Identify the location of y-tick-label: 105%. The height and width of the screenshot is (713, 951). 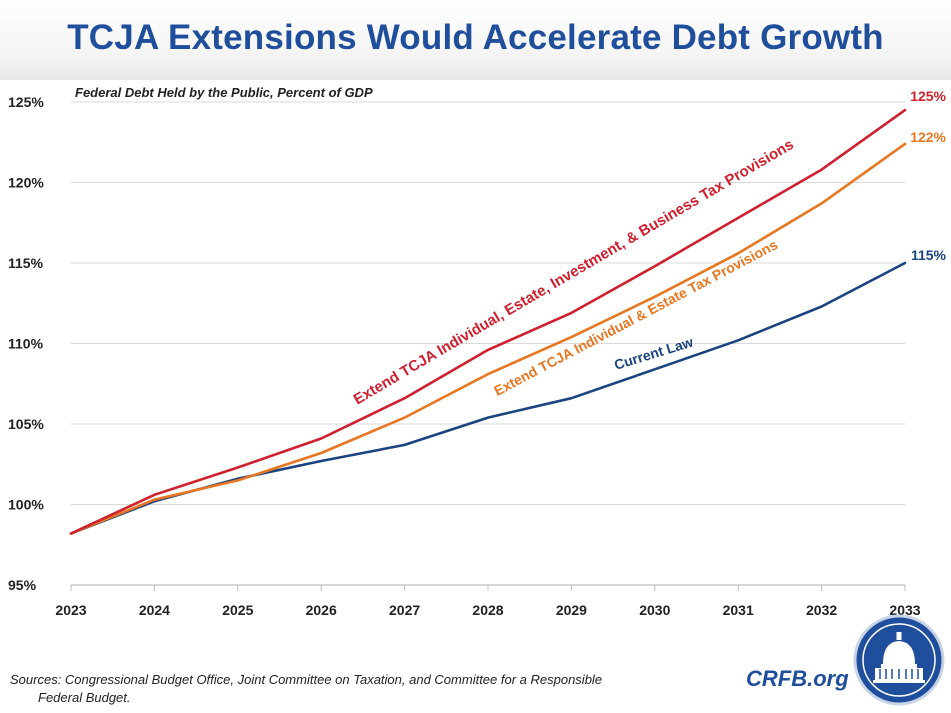
(26, 424).